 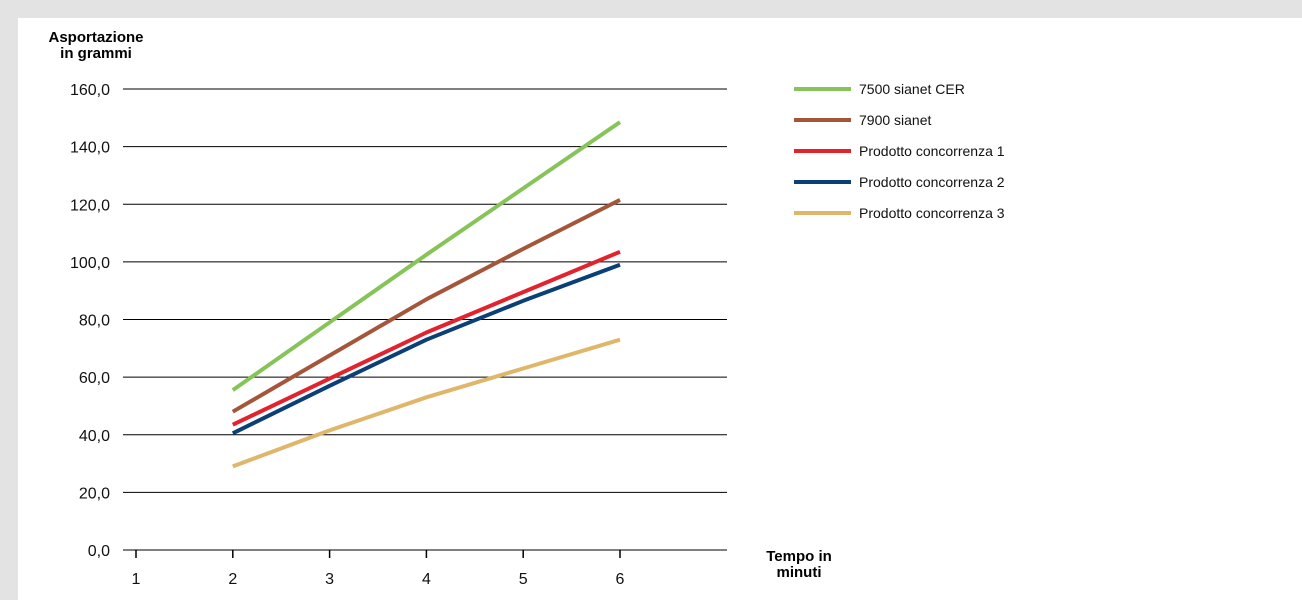 I want to click on x-tick-label: 3, so click(x=329, y=579).